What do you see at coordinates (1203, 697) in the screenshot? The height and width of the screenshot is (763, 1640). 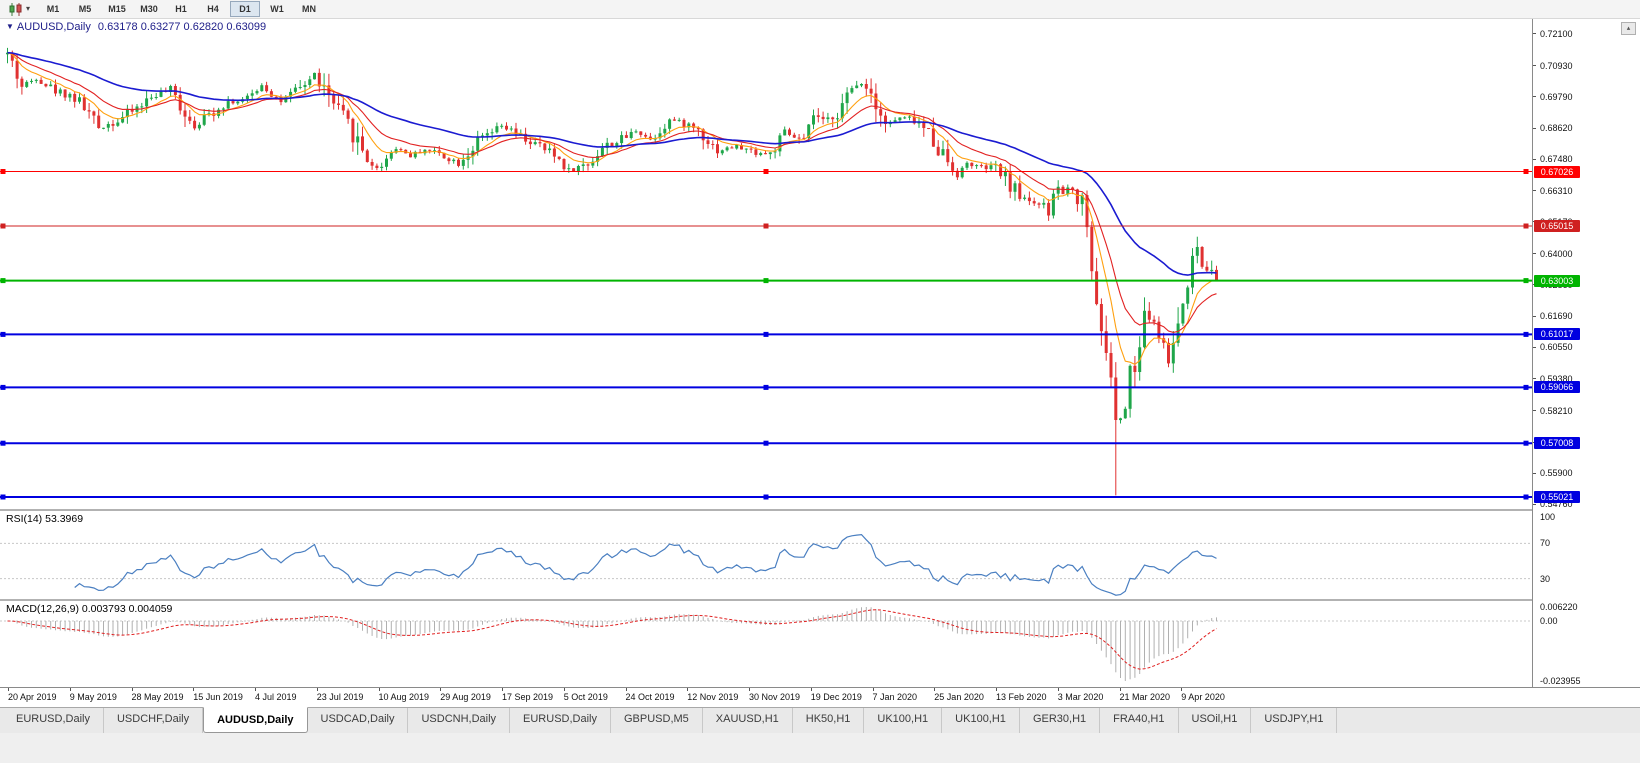 I see `date-axis-label: 9 Apr 2020` at bounding box center [1203, 697].